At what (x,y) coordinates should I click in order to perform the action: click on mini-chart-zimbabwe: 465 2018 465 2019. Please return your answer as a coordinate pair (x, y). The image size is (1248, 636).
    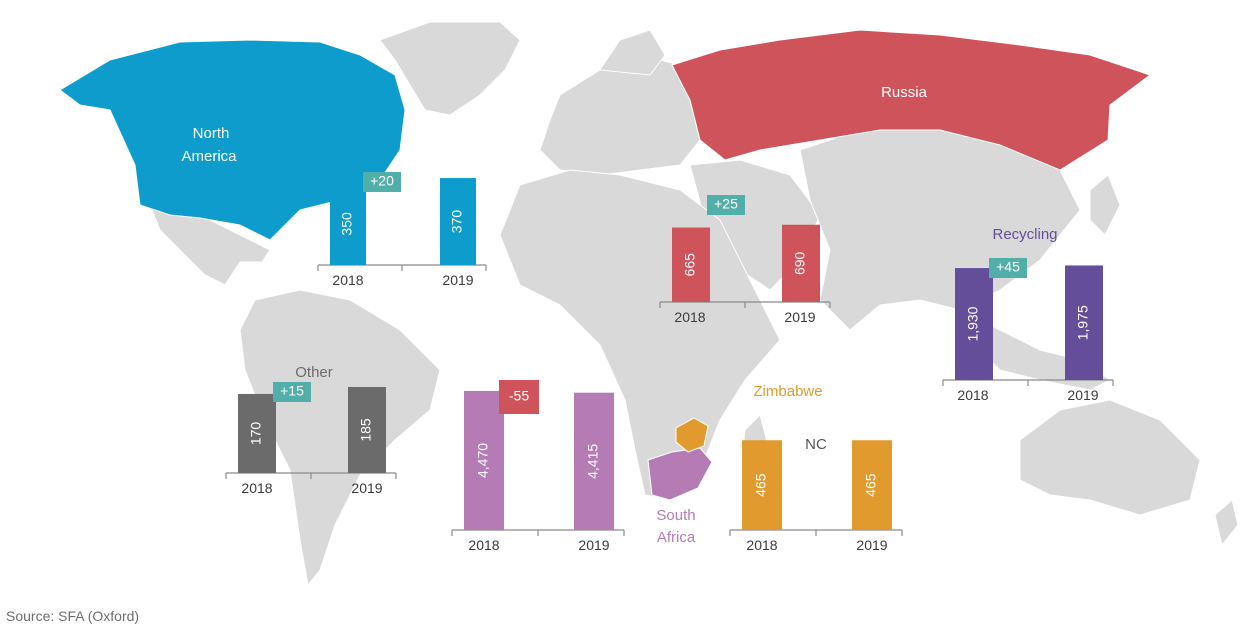
    Looking at the image, I should click on (816, 496).